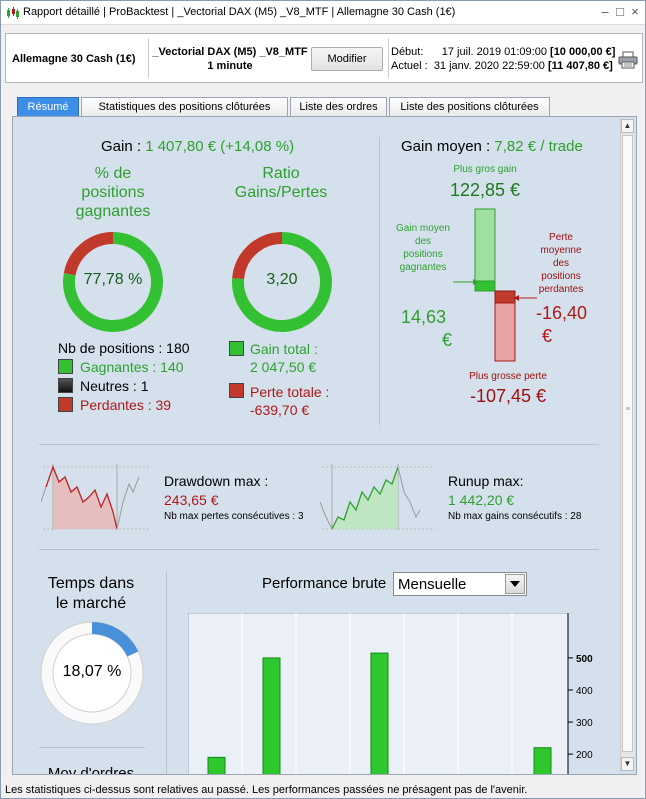 This screenshot has width=646, height=799. I want to click on pct-winning-donut, so click(113, 282).